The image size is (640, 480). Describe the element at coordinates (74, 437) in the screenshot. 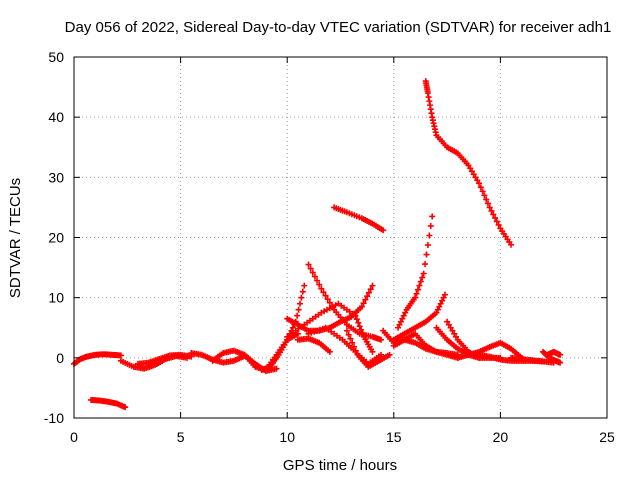

I see `x-tick-label: 0` at that location.